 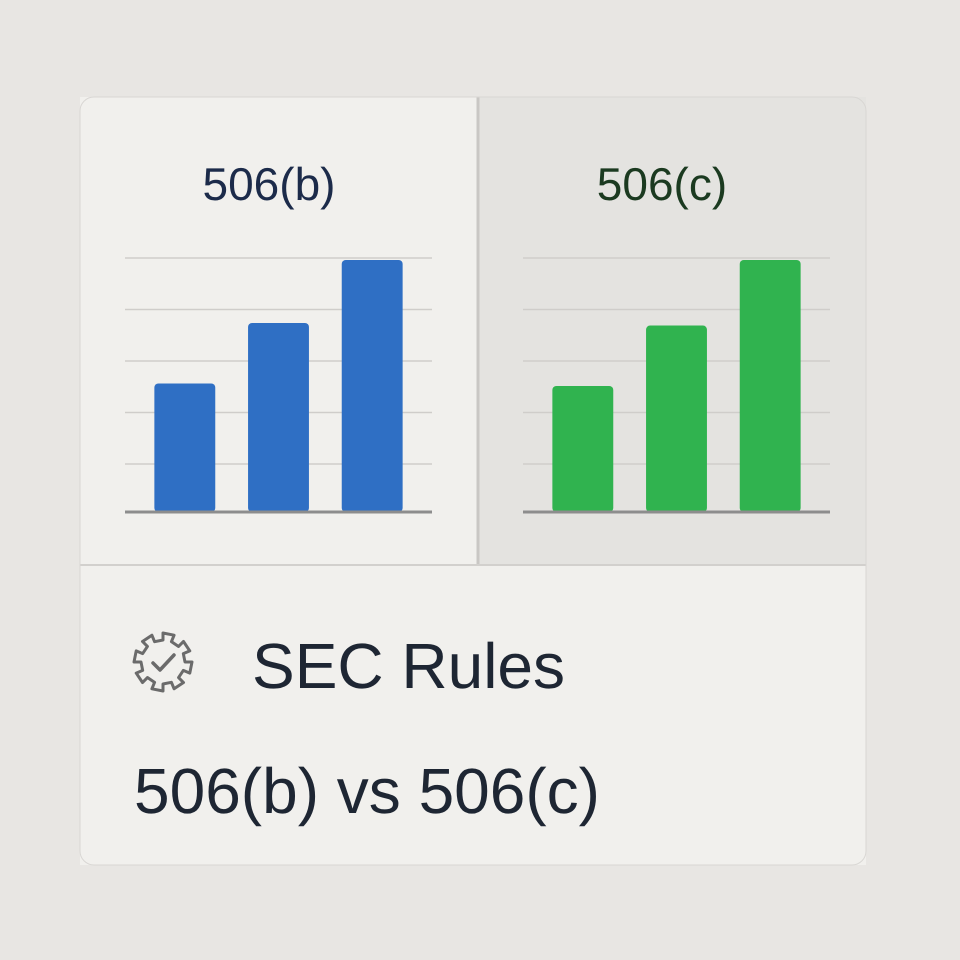 What do you see at coordinates (269, 184) in the screenshot?
I see `chart-title: 506(b)` at bounding box center [269, 184].